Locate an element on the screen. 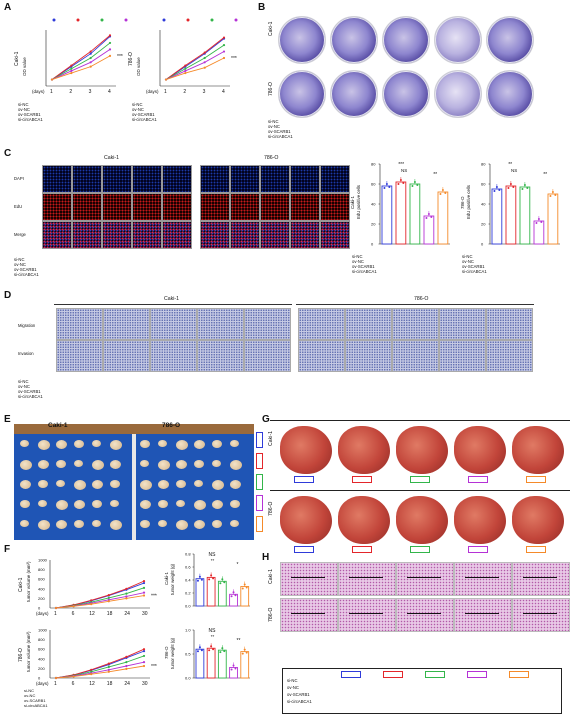 The image size is (575, 716). scale-line is located at coordinates (482, 613).